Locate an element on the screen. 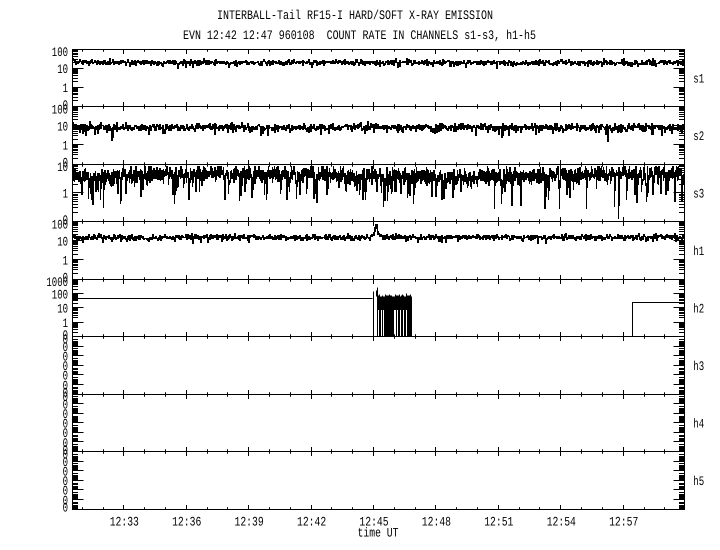 This screenshot has width=720, height=550. svg-text: 12:42 is located at coordinates (311, 521).